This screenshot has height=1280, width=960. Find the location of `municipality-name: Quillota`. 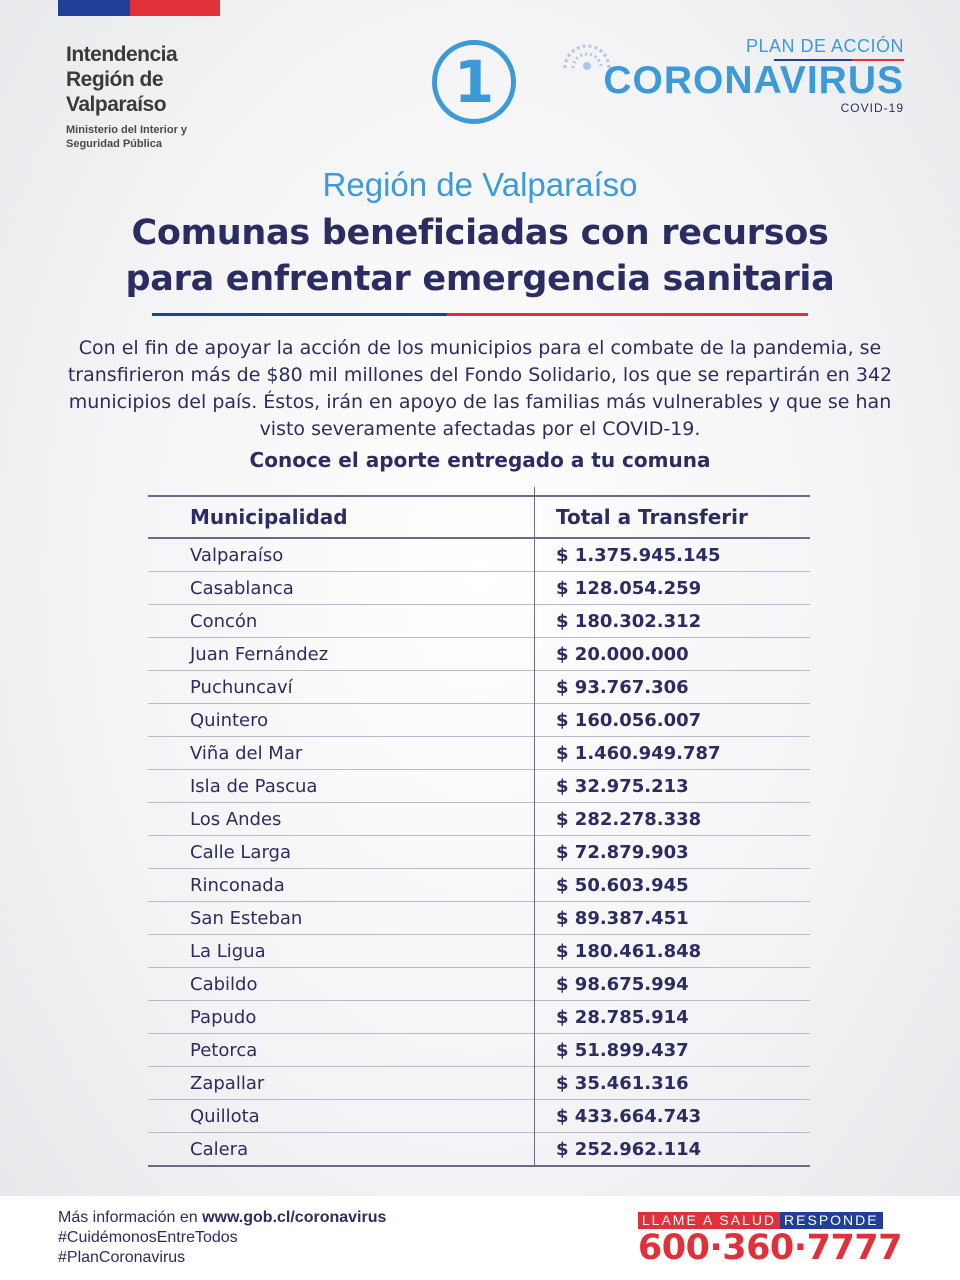

municipality-name: Quillota is located at coordinates (225, 1116).